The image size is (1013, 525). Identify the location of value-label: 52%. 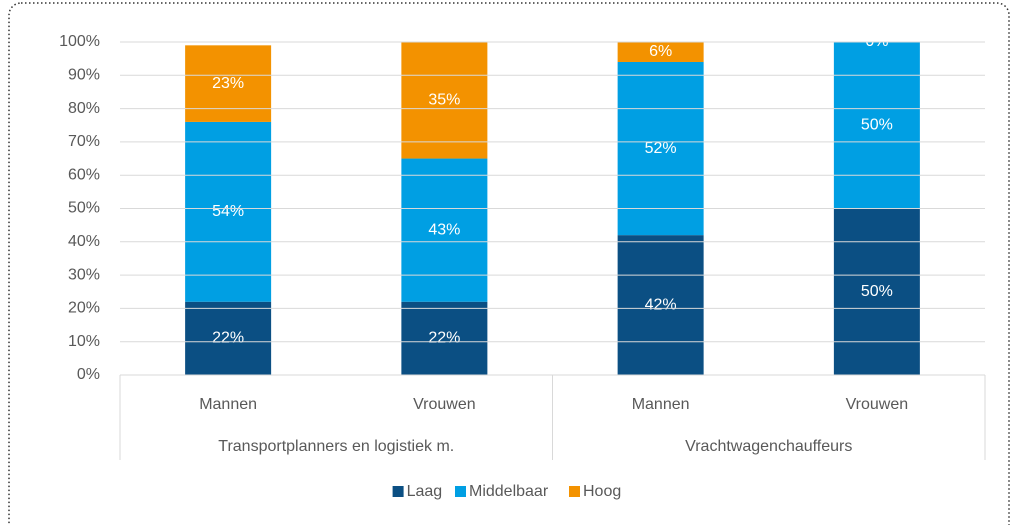
(661, 148).